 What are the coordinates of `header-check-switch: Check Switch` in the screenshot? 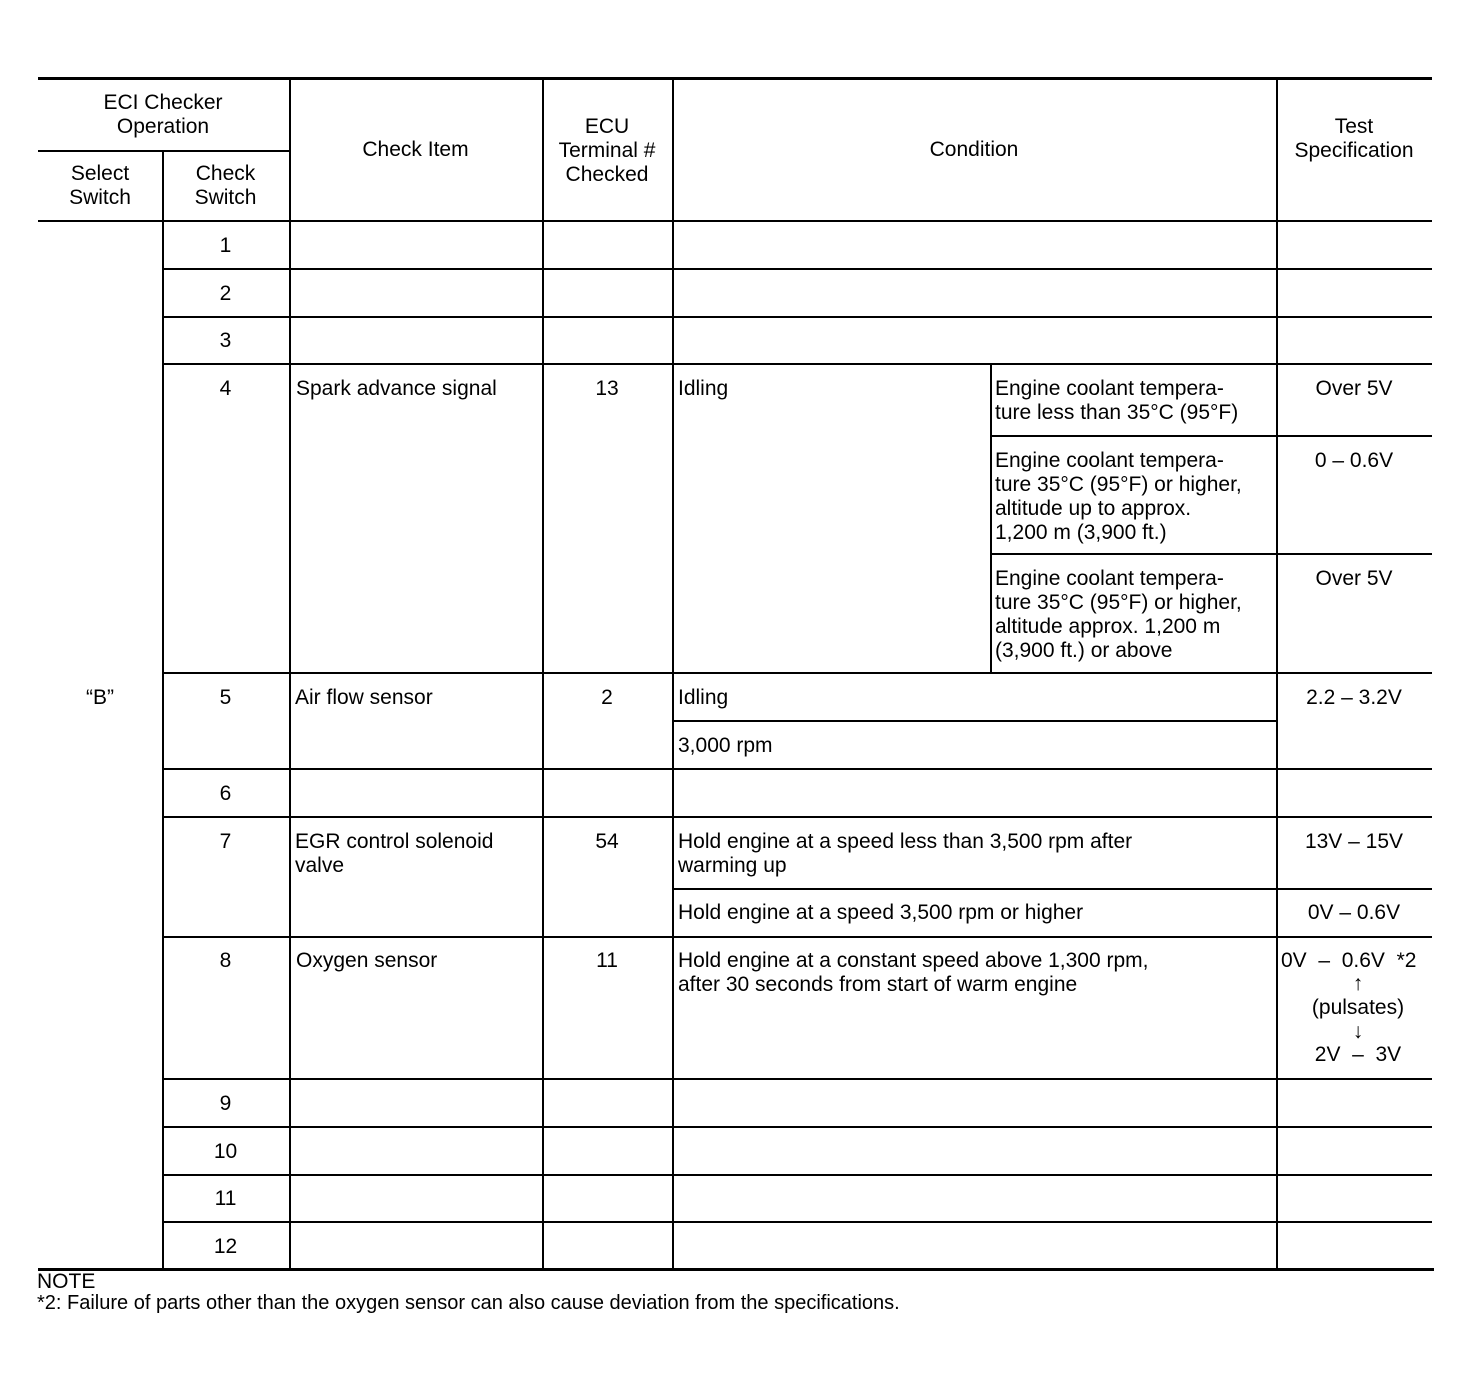 It's located at (225, 185).